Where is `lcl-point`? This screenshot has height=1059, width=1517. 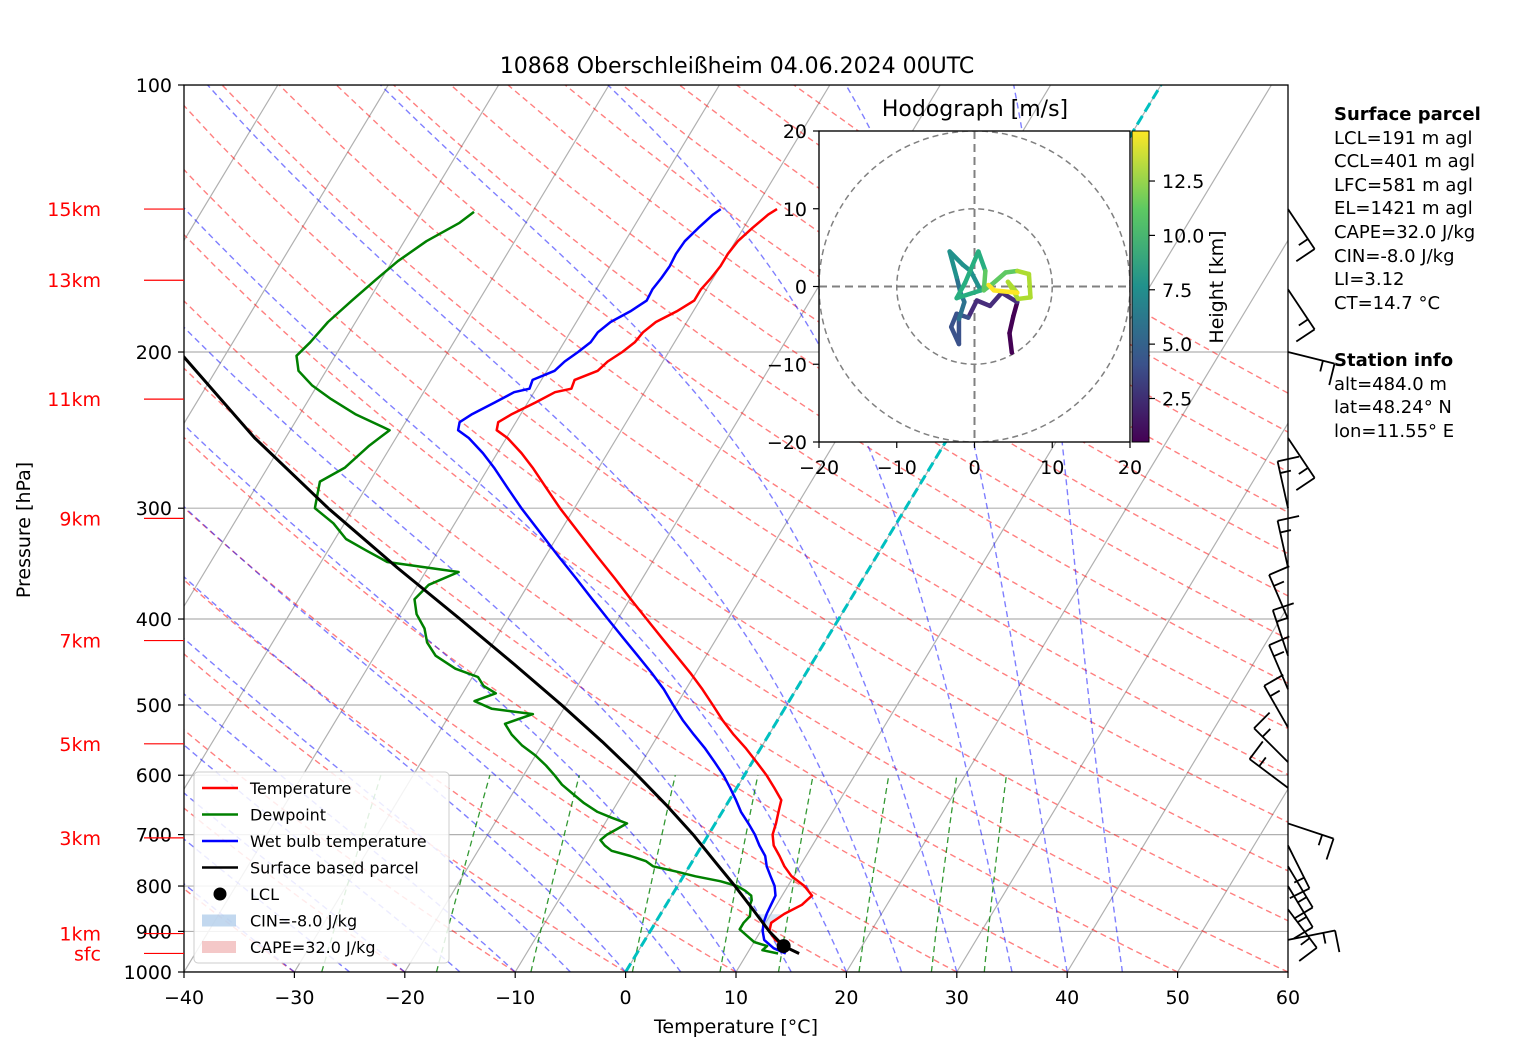 lcl-point is located at coordinates (783, 946).